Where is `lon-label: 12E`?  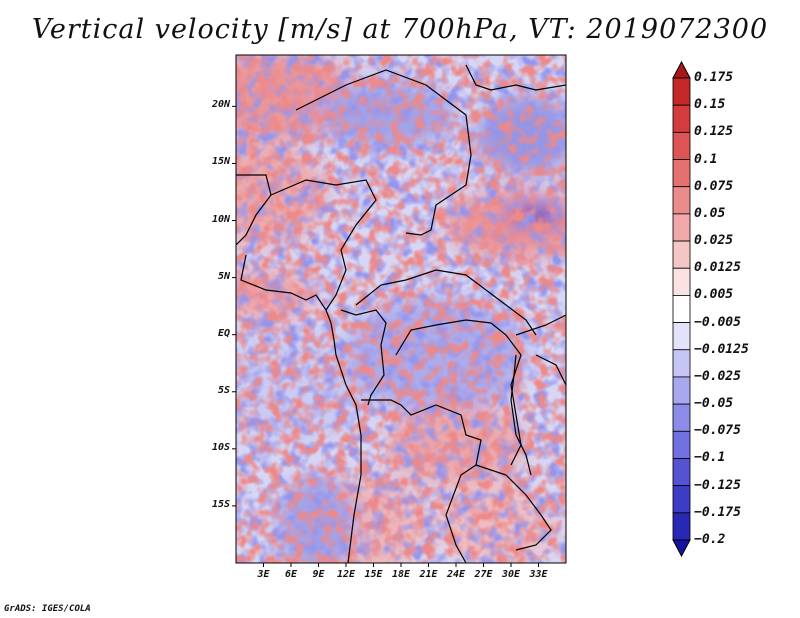
lon-label: 12E is located at coordinates (346, 574).